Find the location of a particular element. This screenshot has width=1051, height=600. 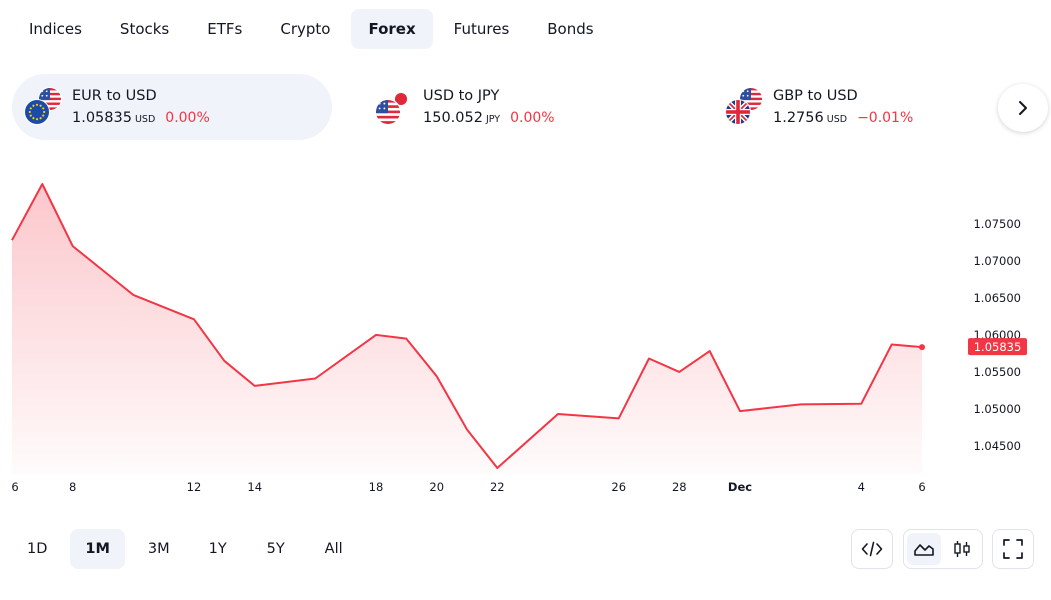

tab-etfs: ETFs is located at coordinates (225, 29).